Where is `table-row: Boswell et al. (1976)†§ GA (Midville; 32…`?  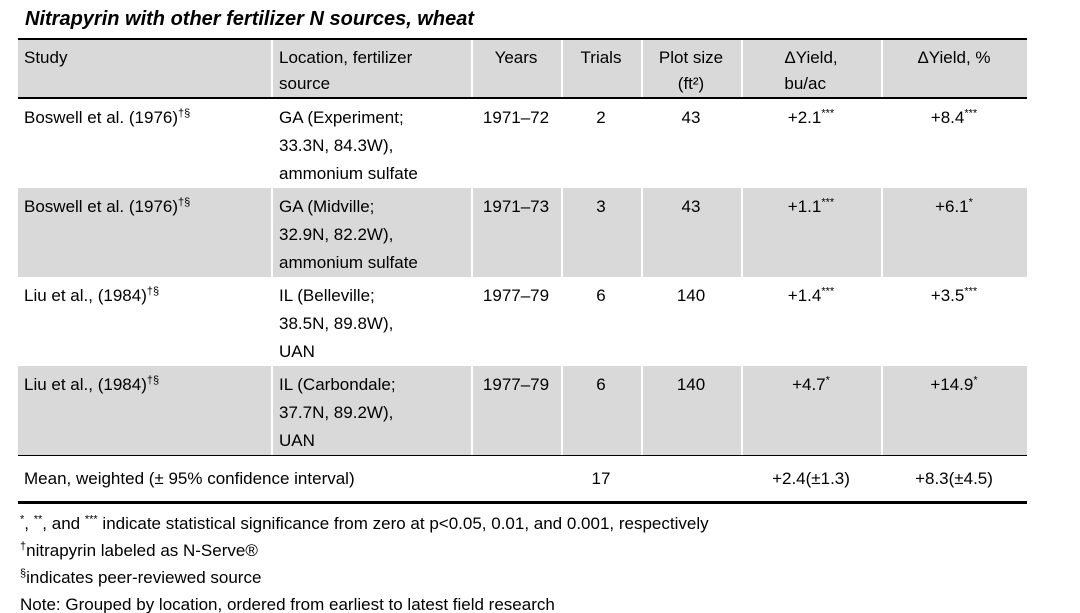
table-row: Boswell et al. (1976)†§ GA (Midville; 32… is located at coordinates (522, 232).